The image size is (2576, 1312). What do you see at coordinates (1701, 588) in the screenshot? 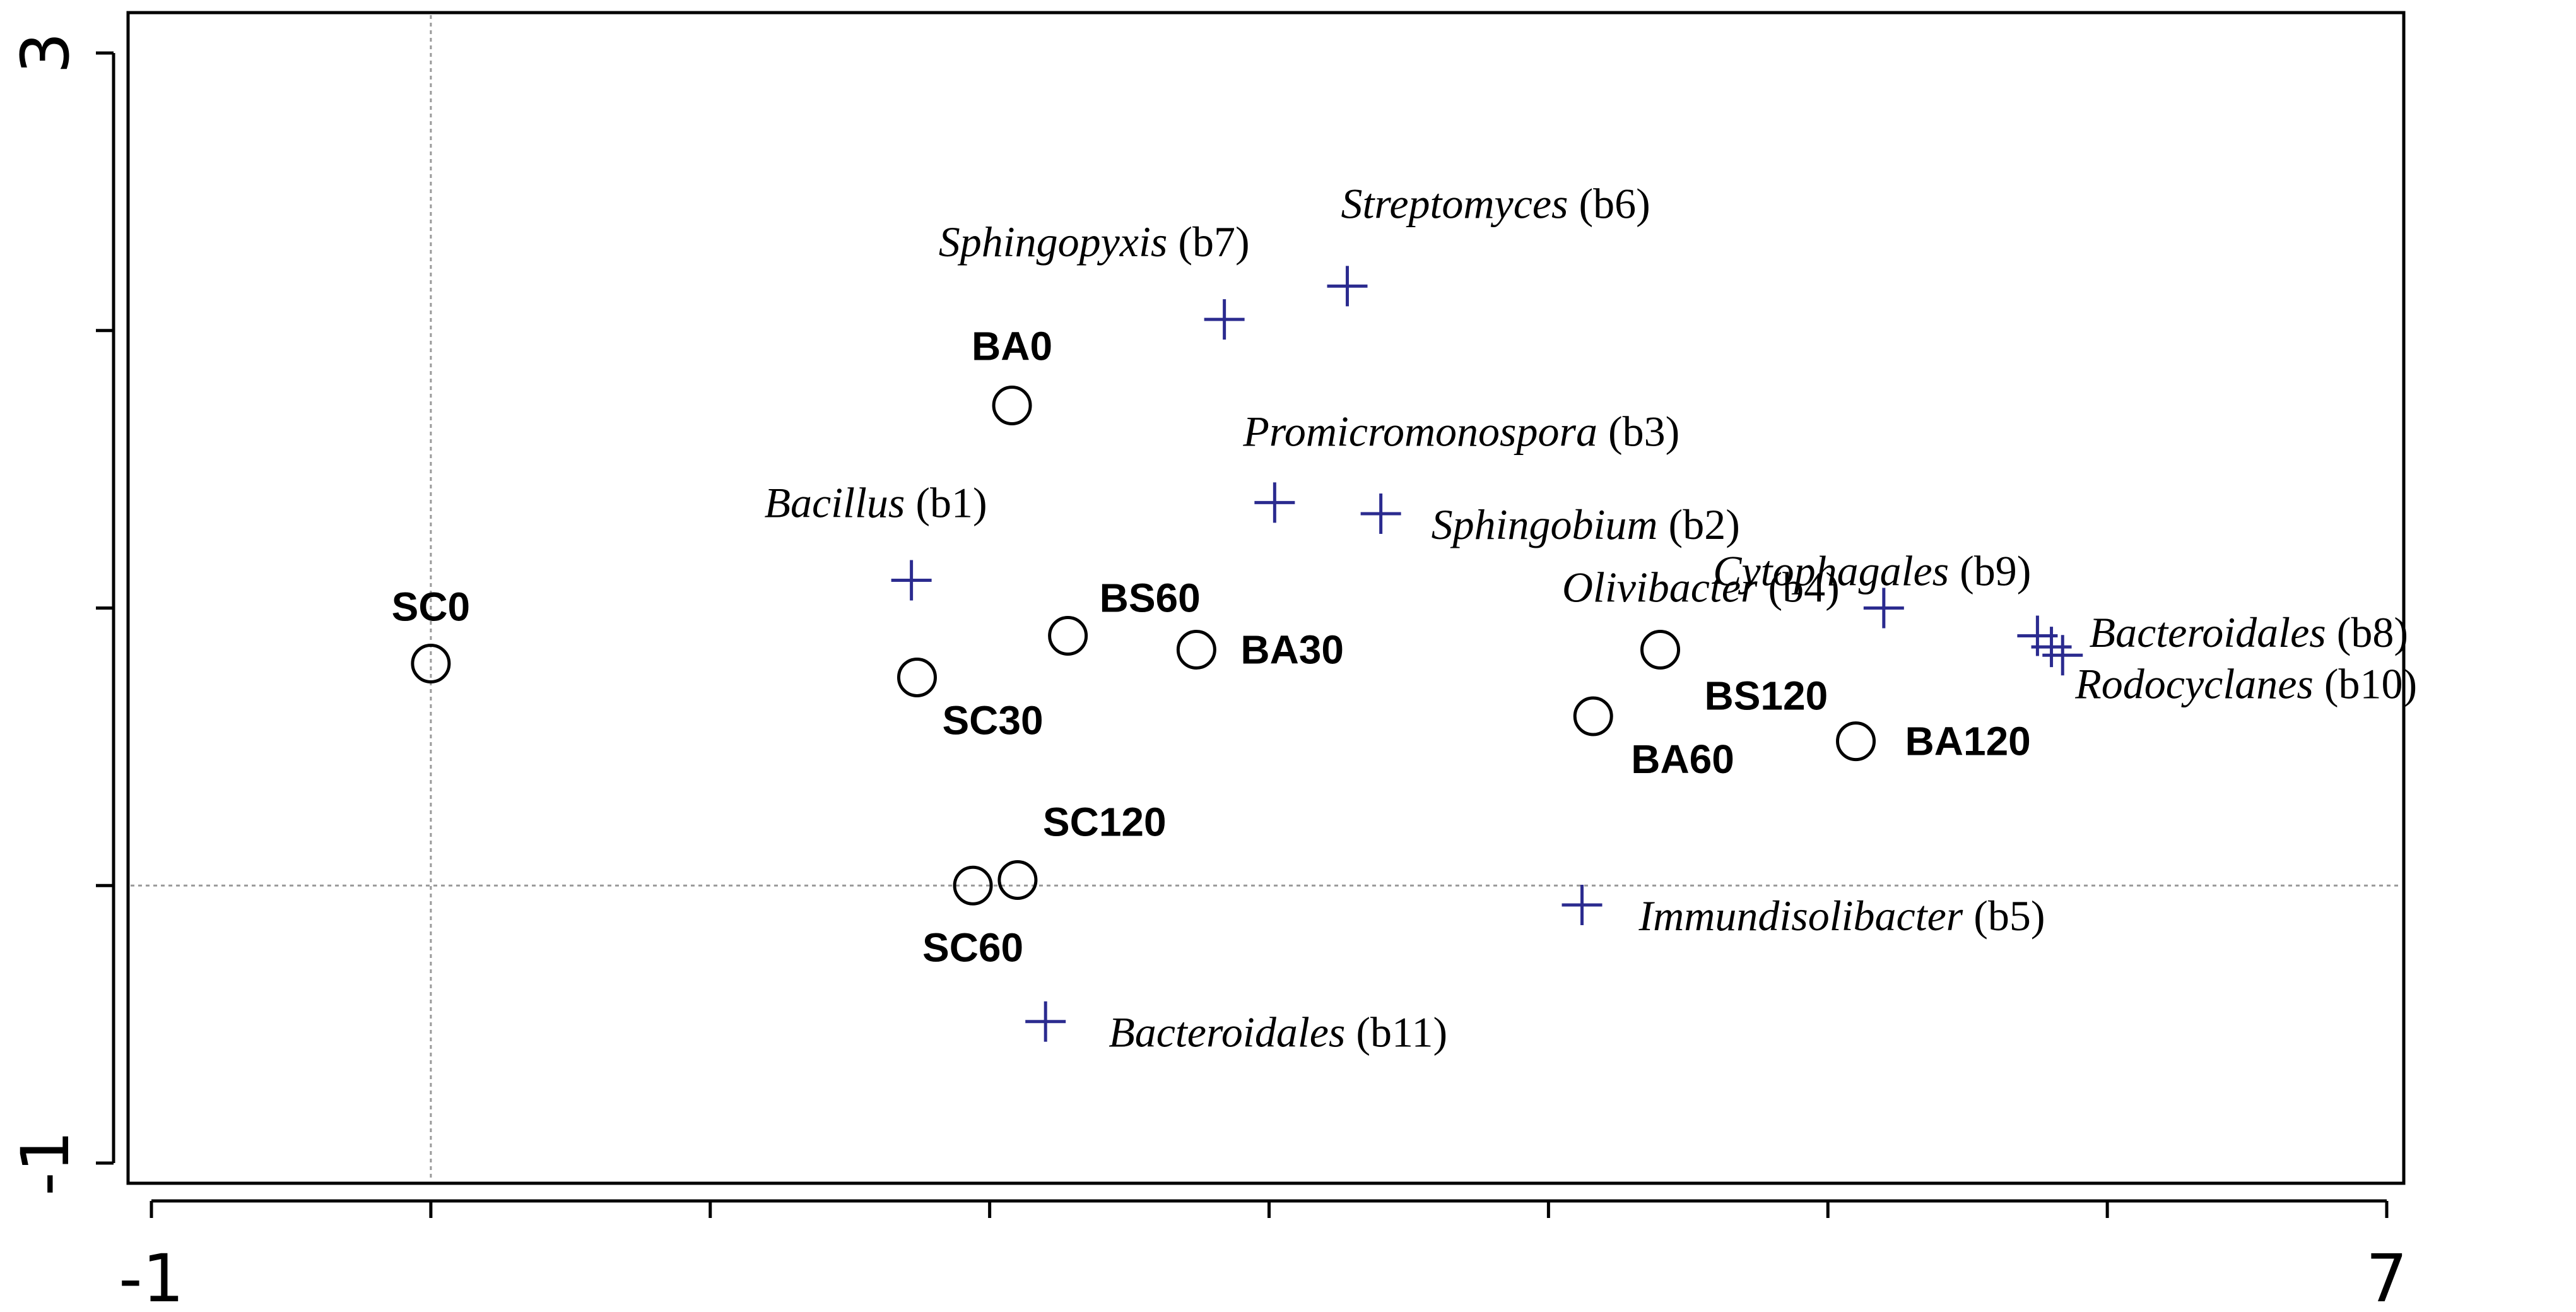
I see `taxon-label: Olivibacter (b4)` at bounding box center [1701, 588].